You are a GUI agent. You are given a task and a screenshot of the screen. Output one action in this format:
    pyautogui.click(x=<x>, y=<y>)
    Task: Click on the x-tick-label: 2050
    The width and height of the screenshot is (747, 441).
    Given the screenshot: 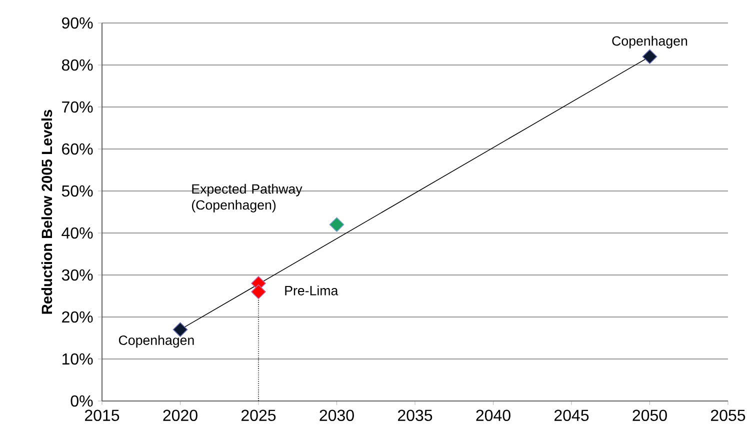 What is the action you would take?
    pyautogui.click(x=649, y=416)
    